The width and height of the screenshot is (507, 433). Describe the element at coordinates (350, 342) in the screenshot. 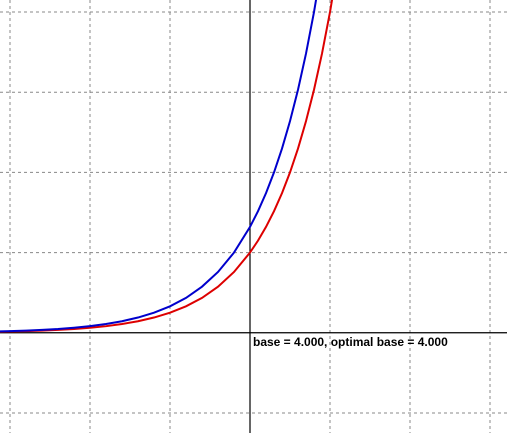

I see `annotation: base = 4.000, optimal base = 4.000` at that location.